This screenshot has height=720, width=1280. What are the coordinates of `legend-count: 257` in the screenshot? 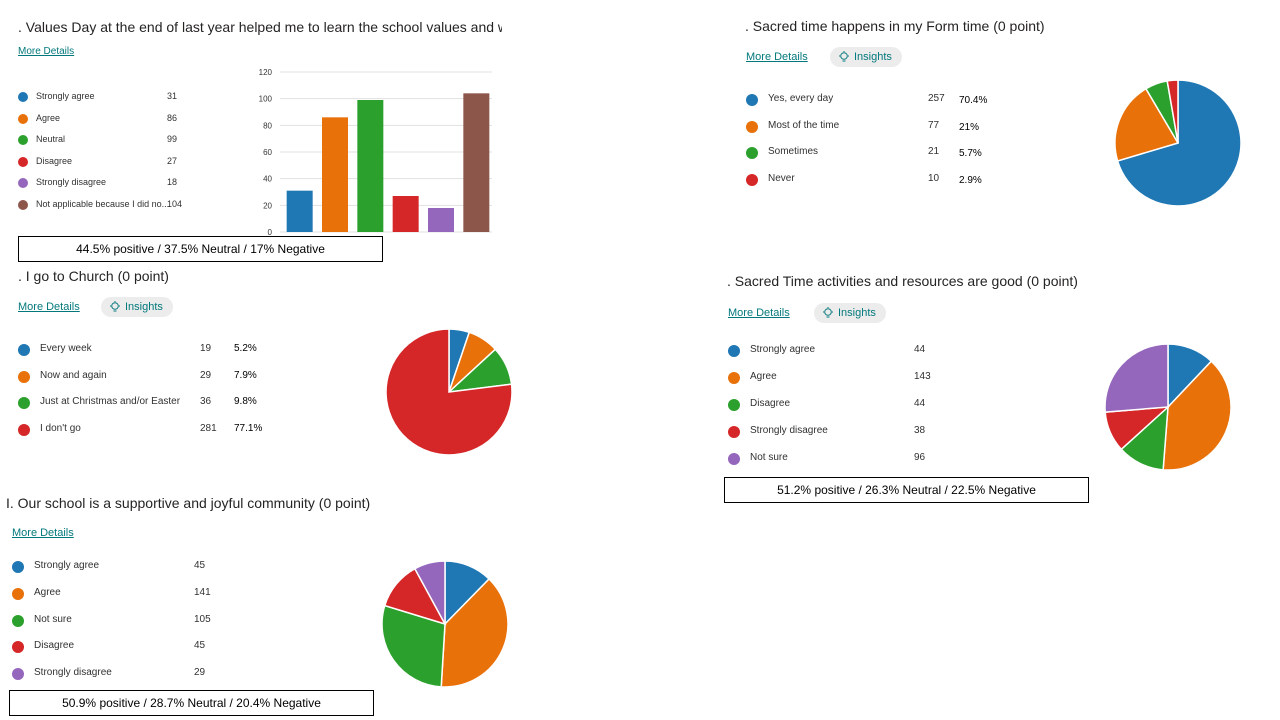 It's located at (936, 98).